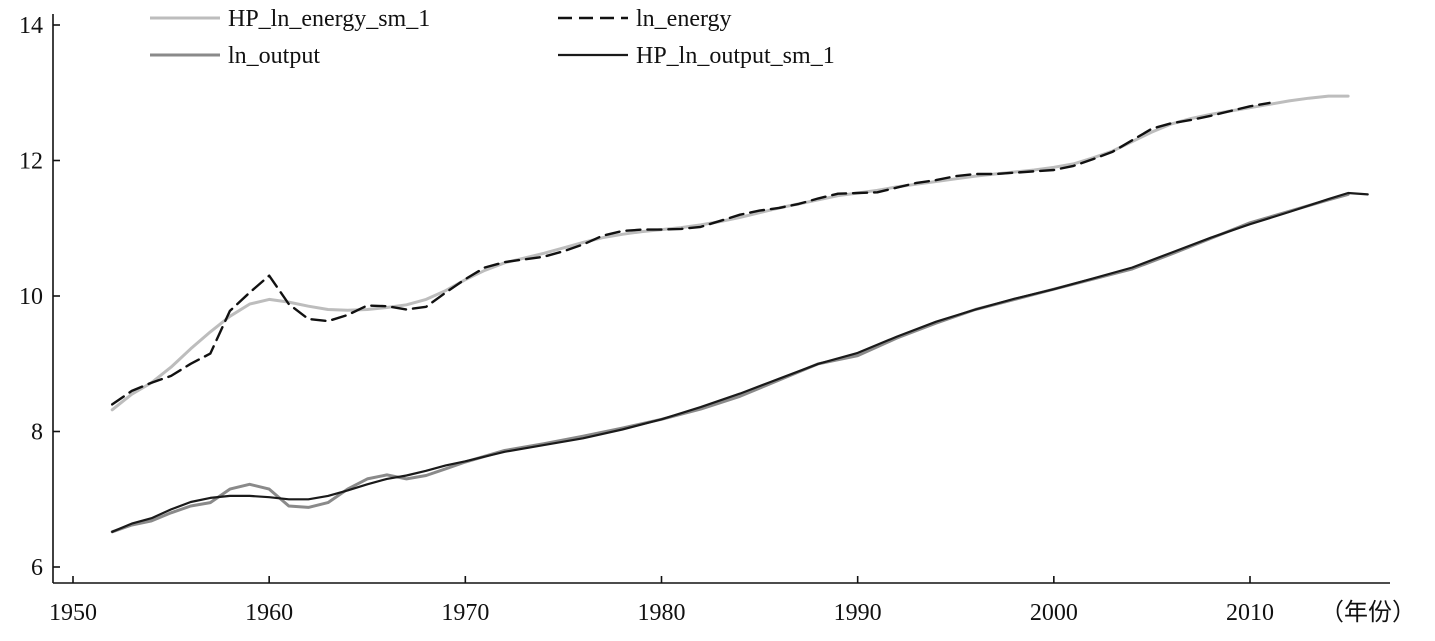 This screenshot has height=641, width=1435. Describe the element at coordinates (662, 613) in the screenshot. I see `x-tick-label: 1980` at that location.